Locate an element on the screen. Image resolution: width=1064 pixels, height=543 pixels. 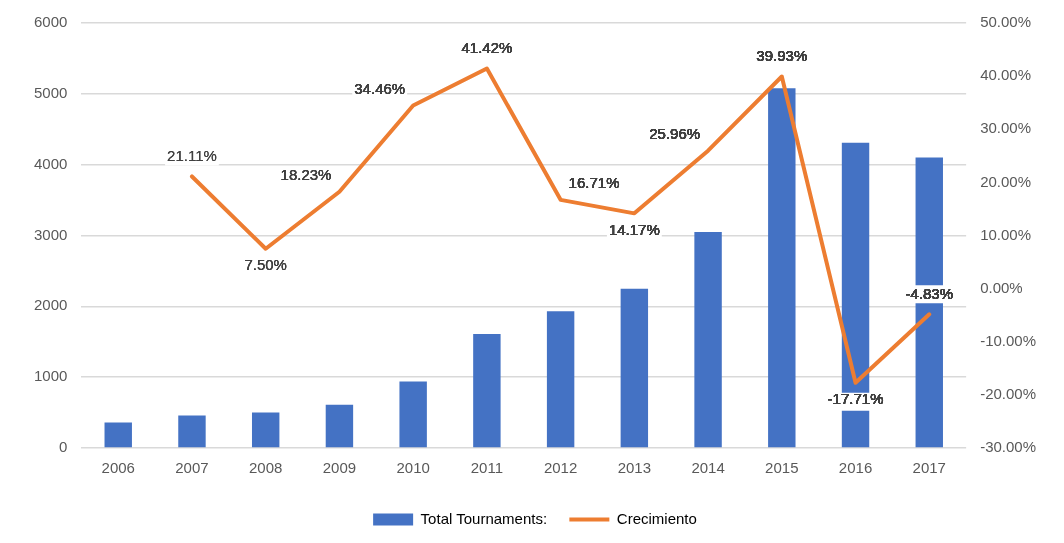
y2-tick-label: 50.00% is located at coordinates (1006, 22).